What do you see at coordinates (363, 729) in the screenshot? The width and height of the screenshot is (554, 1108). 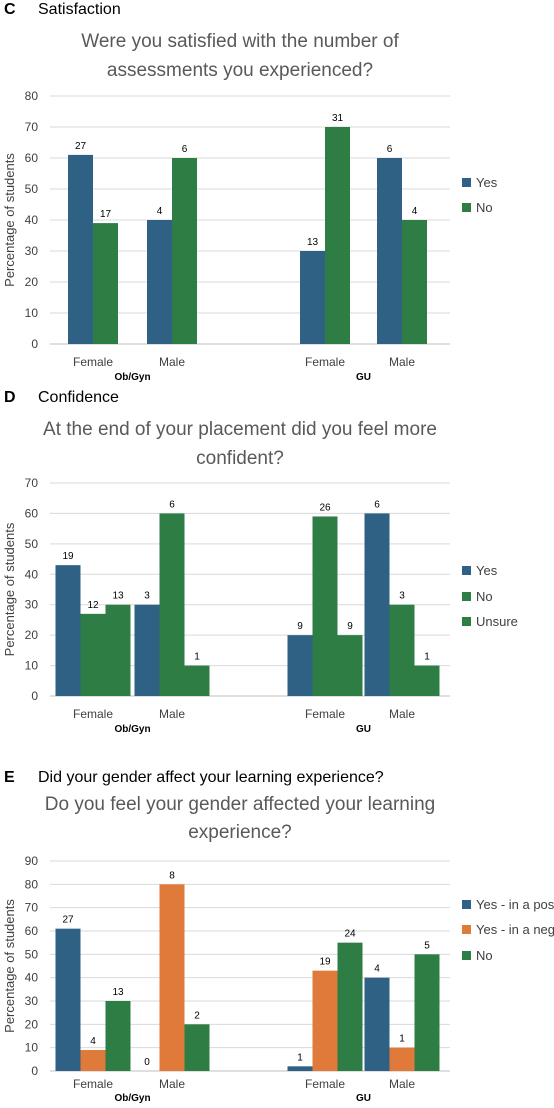 I see `group-label: GU` at bounding box center [363, 729].